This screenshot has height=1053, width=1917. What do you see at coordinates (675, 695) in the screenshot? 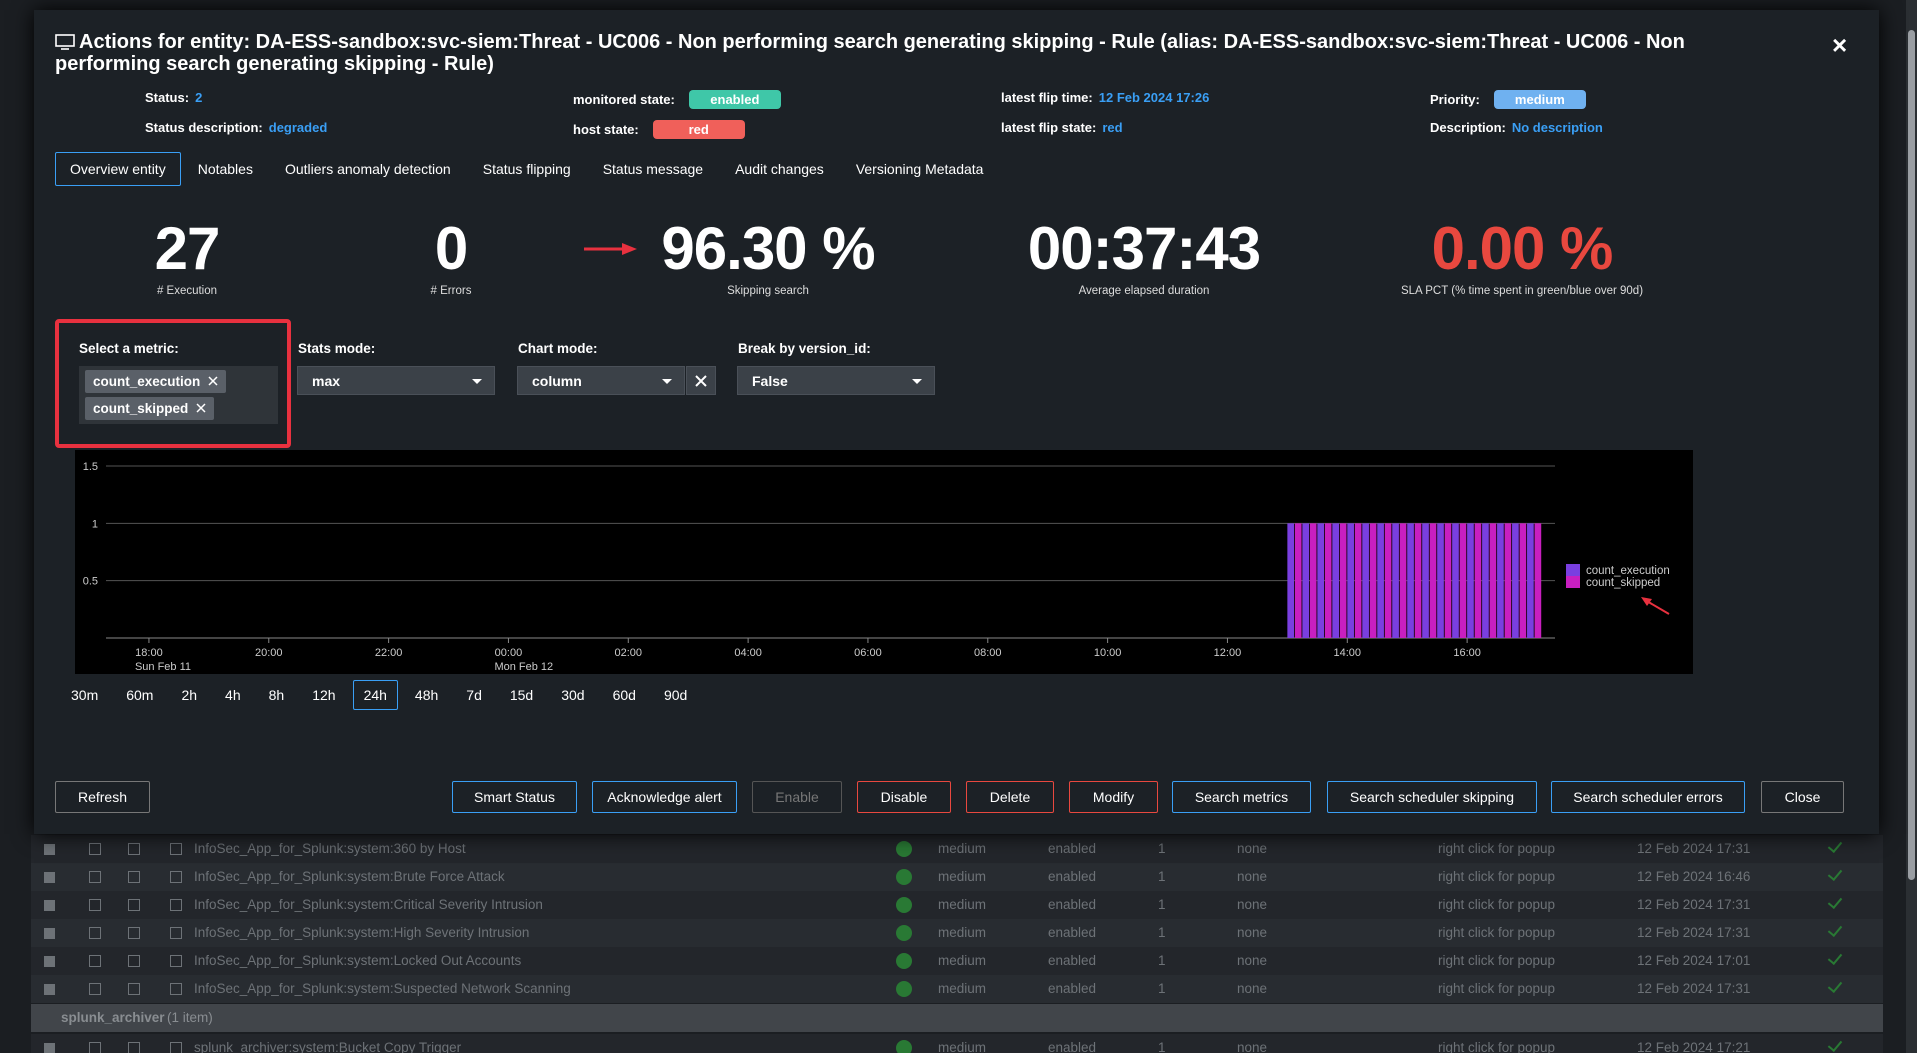
I see `time-range: 90d` at bounding box center [675, 695].